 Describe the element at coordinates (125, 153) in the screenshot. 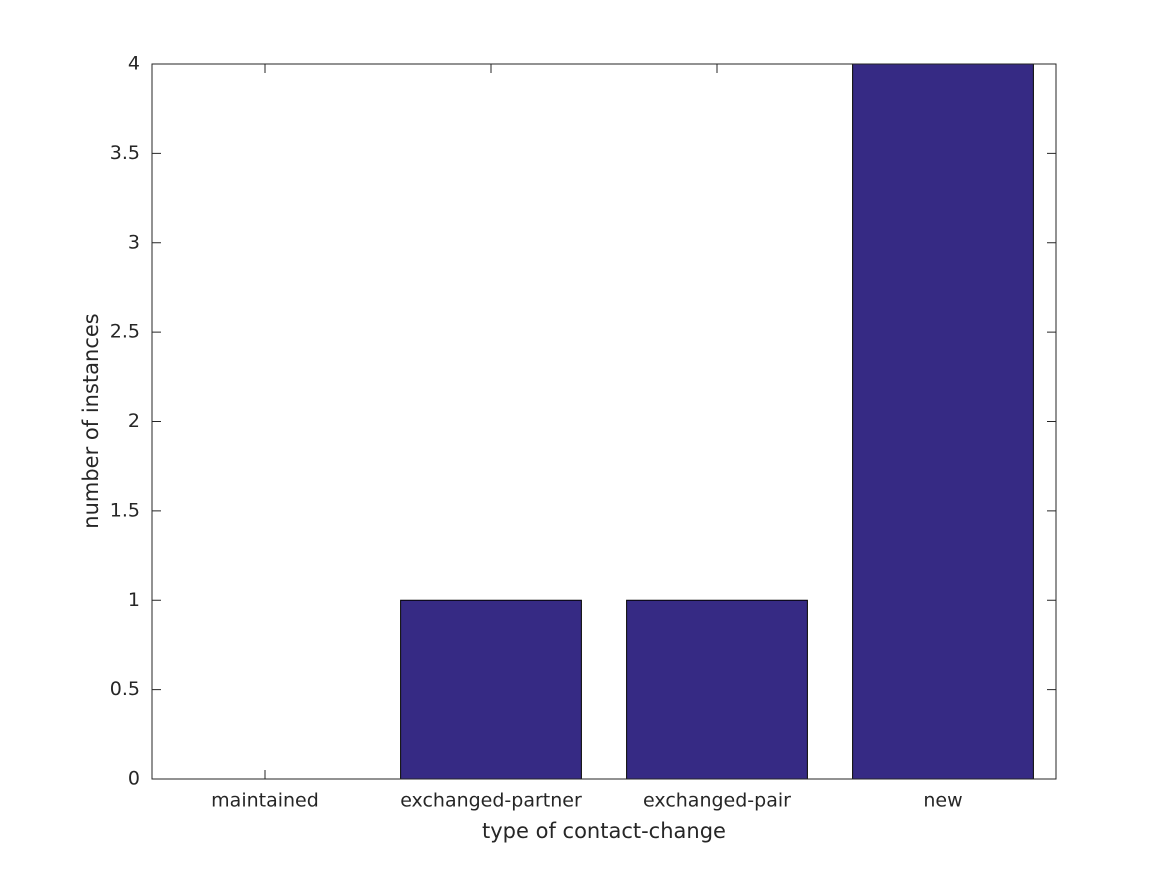

I see `y-tick-label: 3.5` at that location.